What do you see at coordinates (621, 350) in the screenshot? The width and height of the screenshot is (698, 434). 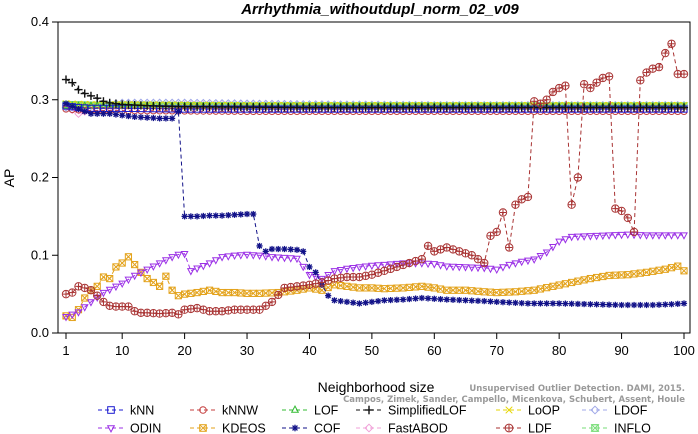 I see `x-tick-label: 90` at bounding box center [621, 350].